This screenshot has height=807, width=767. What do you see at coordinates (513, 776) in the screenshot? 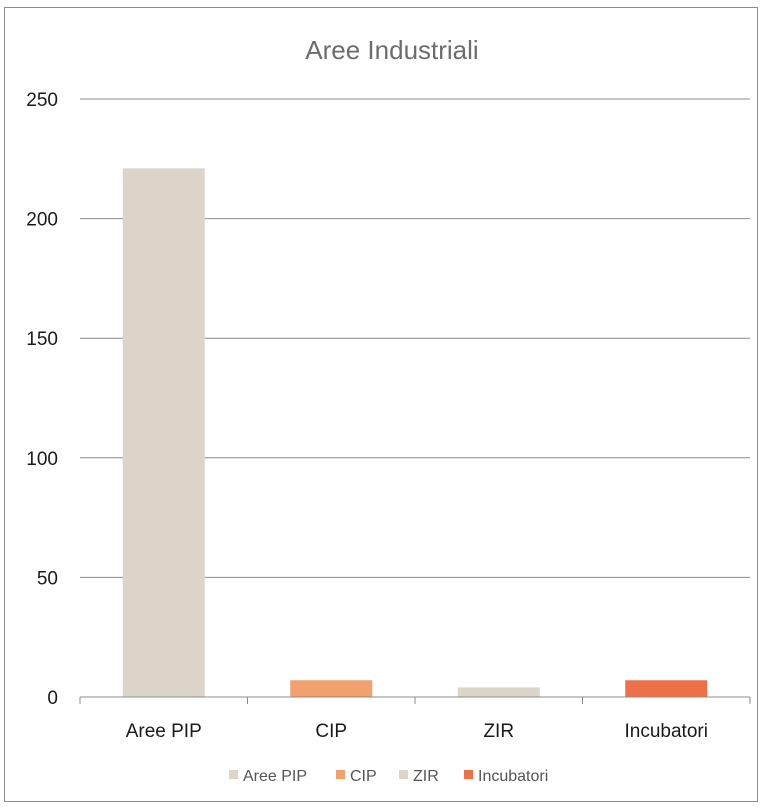
I see `legend-label: Incubatori` at bounding box center [513, 776].